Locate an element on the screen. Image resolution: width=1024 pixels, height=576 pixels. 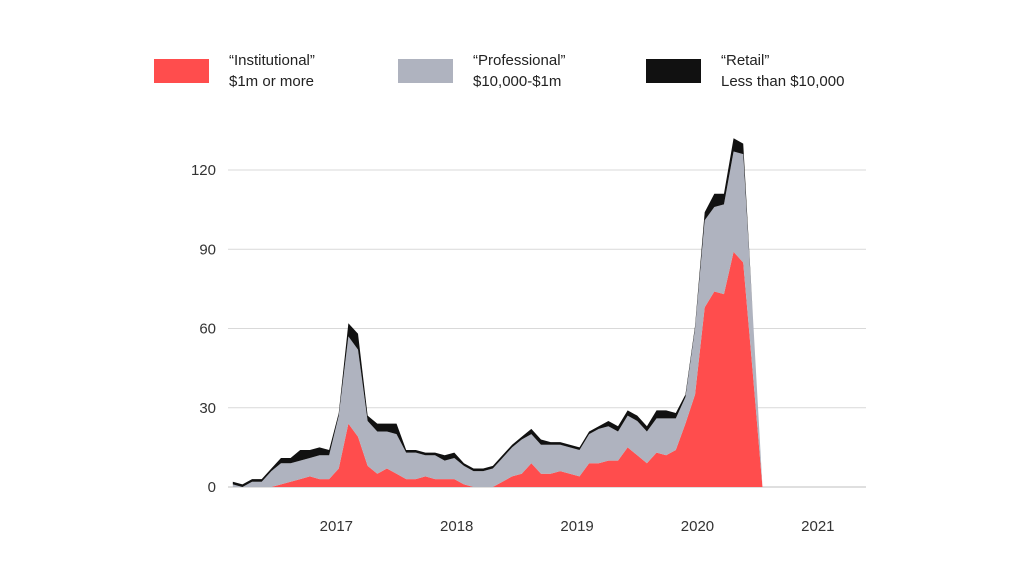
legend-name-professional: “Professional” is located at coordinates (519, 60).